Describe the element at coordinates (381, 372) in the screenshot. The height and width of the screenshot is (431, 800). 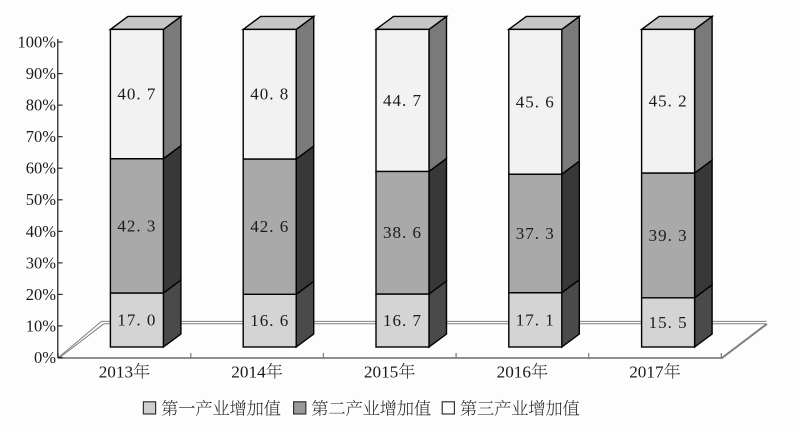
I see `svg-text: 2015` at that location.